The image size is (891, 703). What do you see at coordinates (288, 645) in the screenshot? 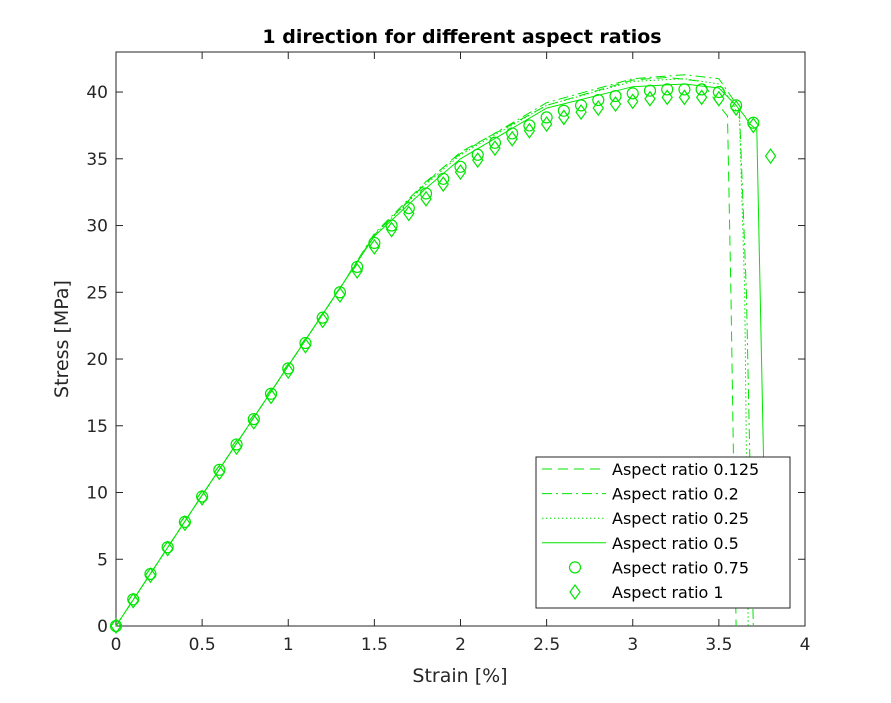
I see `x-tick-label: 1` at bounding box center [288, 645].